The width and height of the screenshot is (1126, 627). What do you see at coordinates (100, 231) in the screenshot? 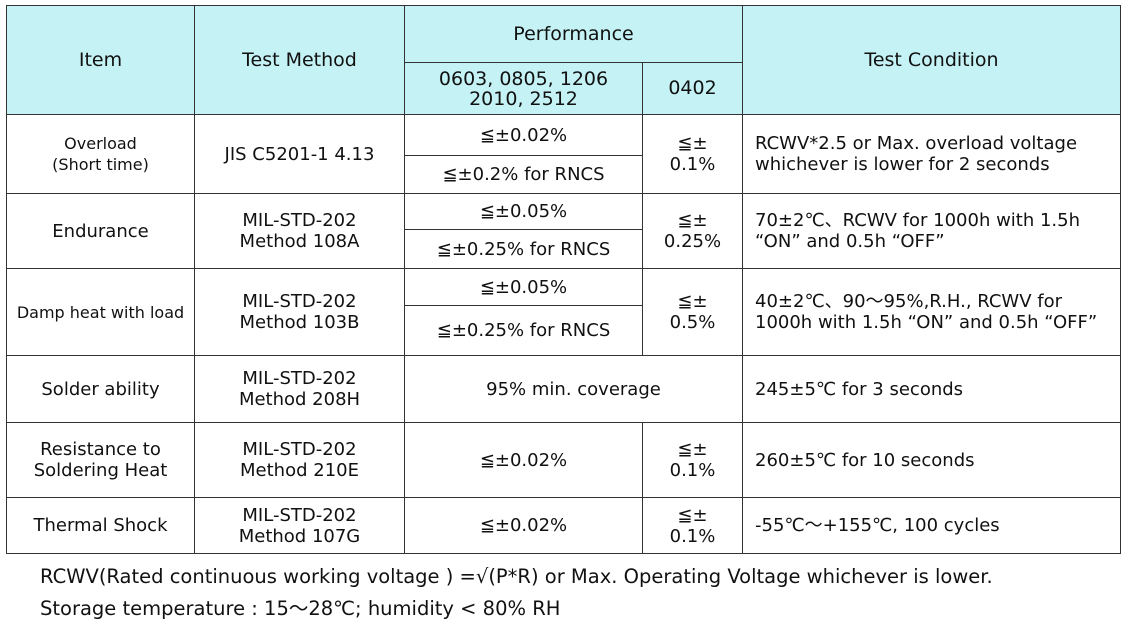
I see `item-cell: Endurance` at bounding box center [100, 231].